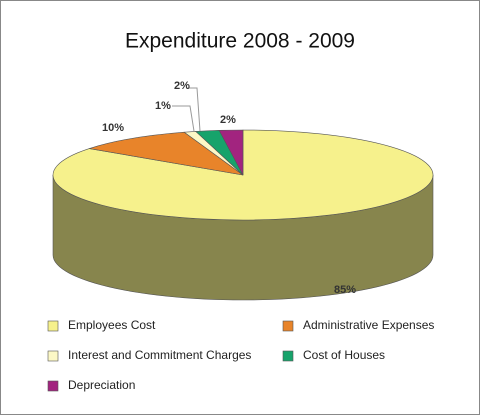 The height and width of the screenshot is (415, 480). Describe the element at coordinates (101, 385) in the screenshot. I see `legend-label: Depreciation` at that location.